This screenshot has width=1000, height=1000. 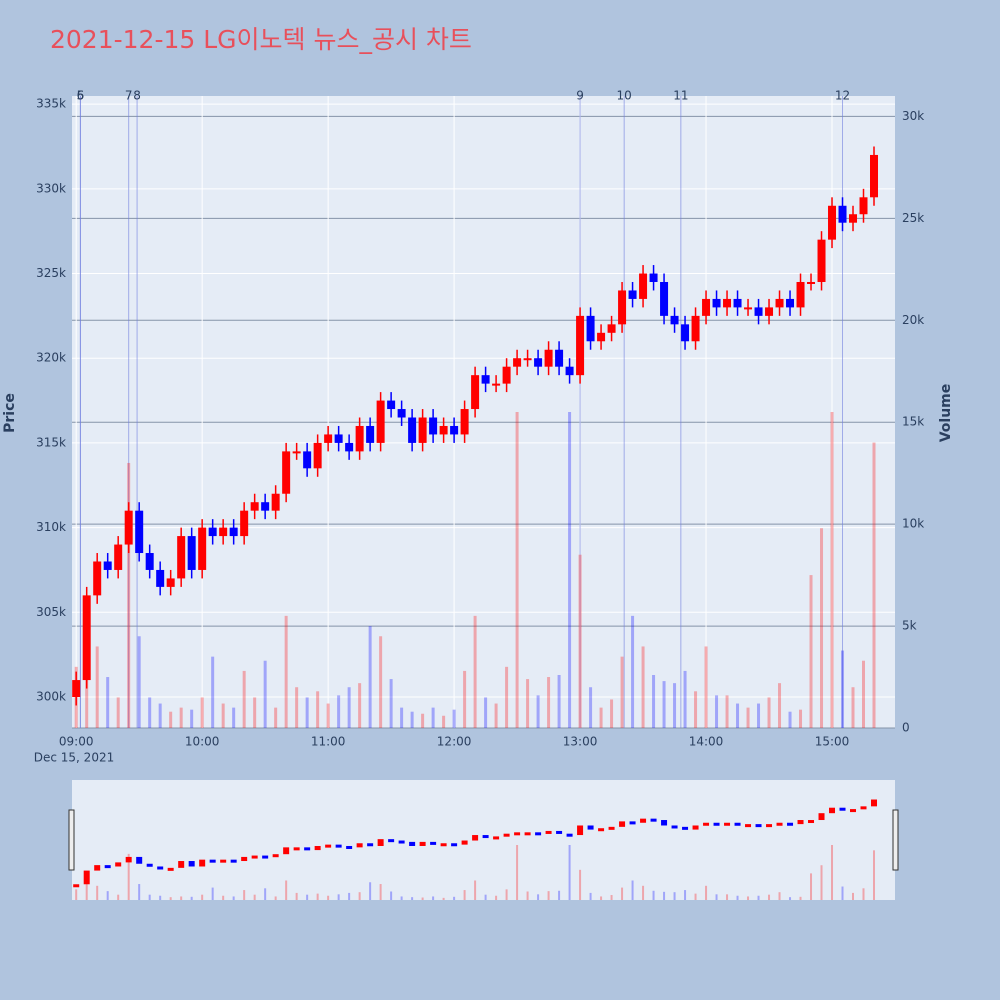 I want to click on y-tick-label: 300k, so click(x=51, y=697).